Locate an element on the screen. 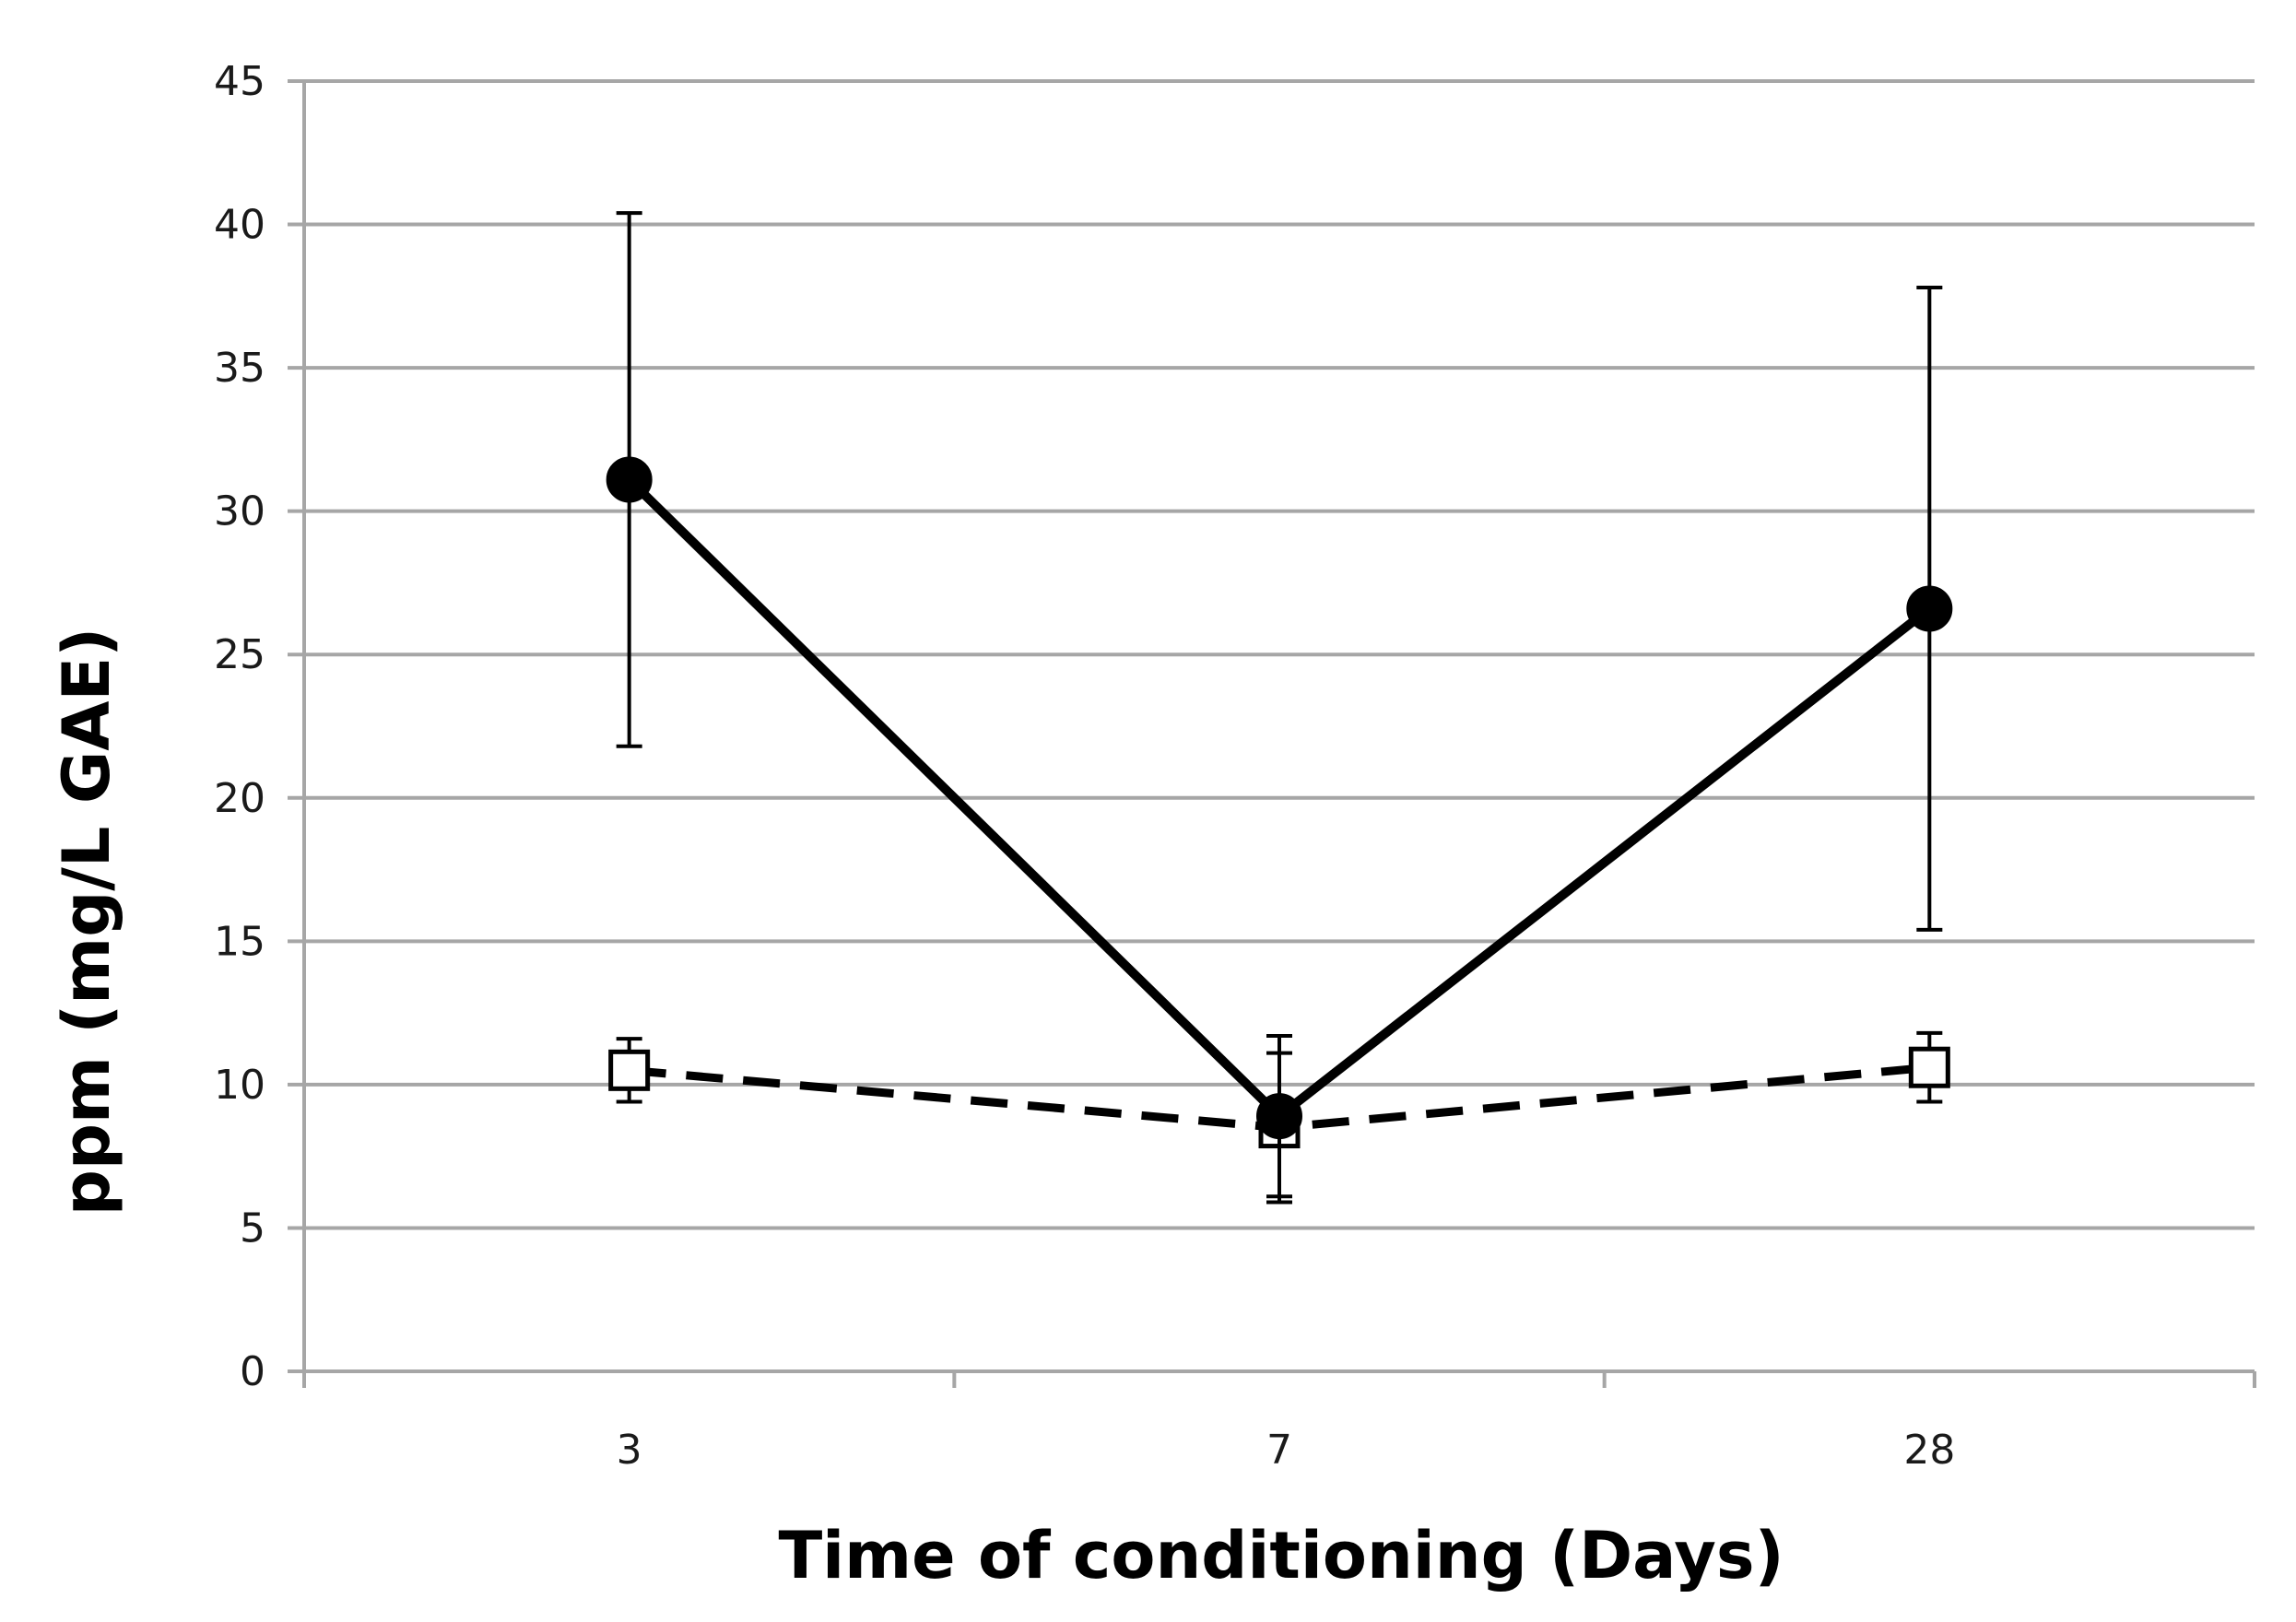 Image resolution: width=2296 pixels, height=1622 pixels. y-tick-label-30: 30 is located at coordinates (240, 512).